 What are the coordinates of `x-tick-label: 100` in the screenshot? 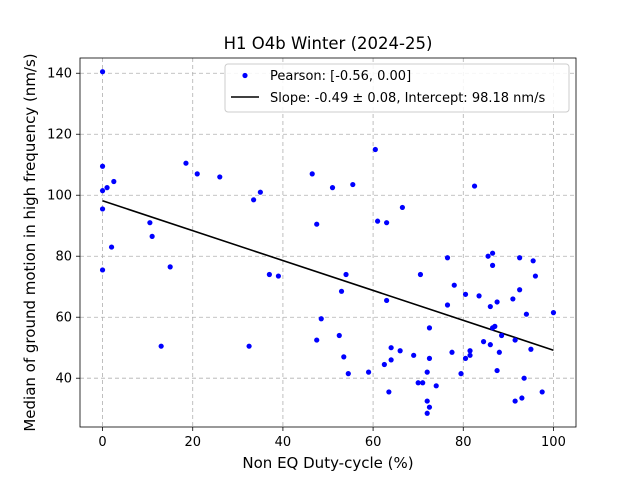 It's located at (553, 442).